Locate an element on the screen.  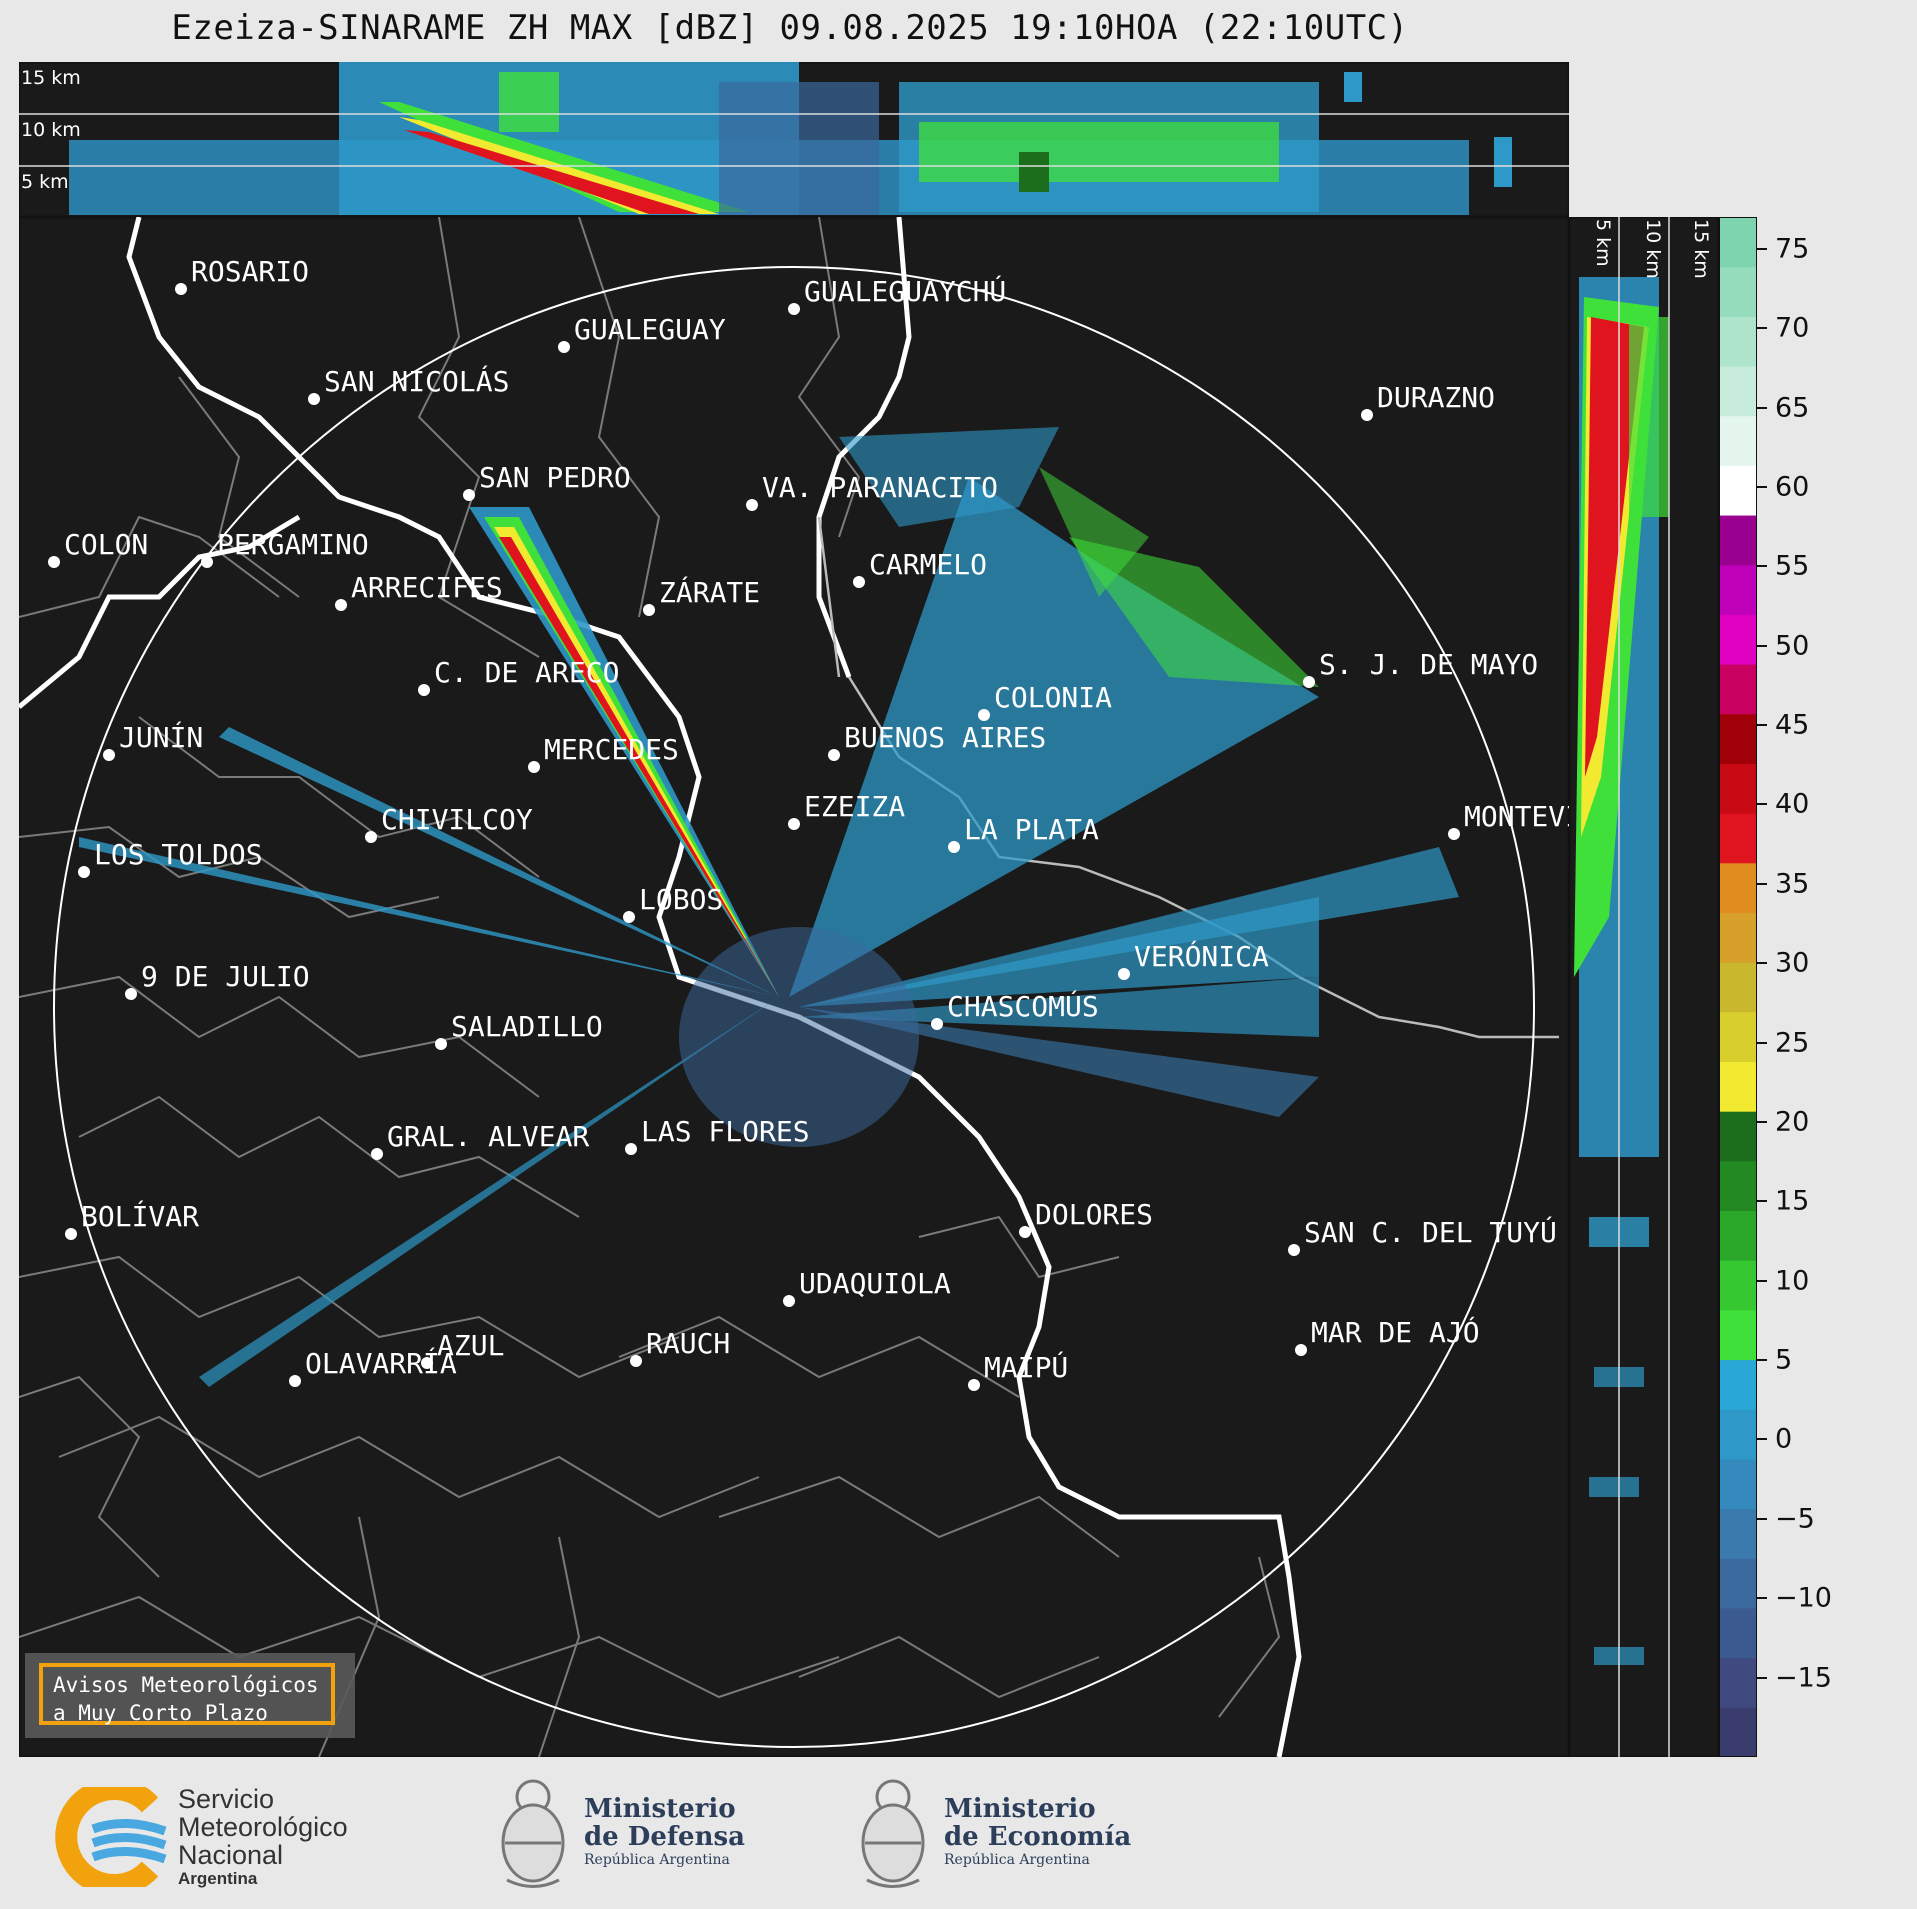
city-label: 9 DE JULIO is located at coordinates (225, 976).